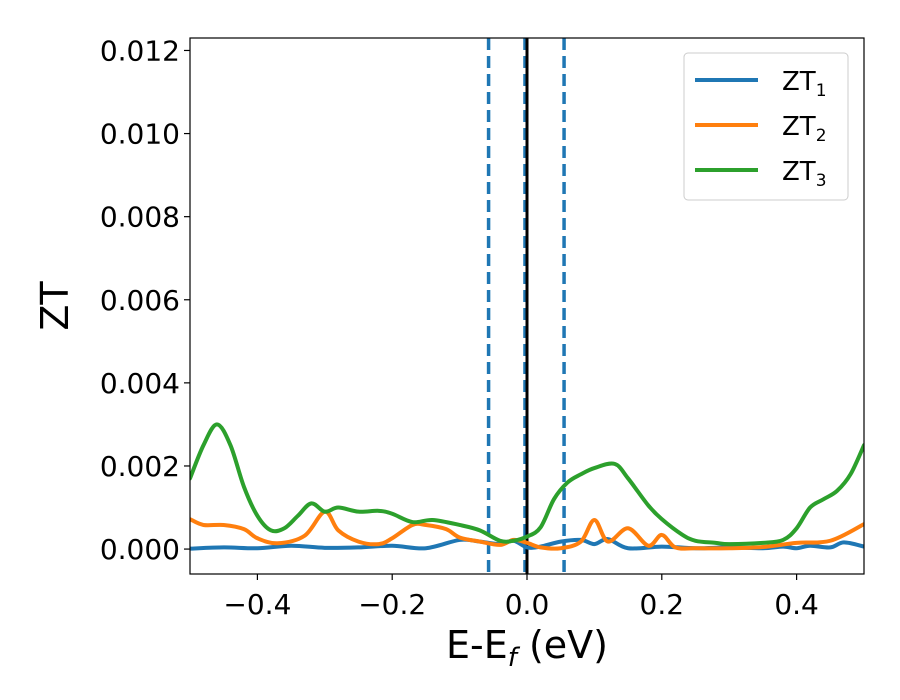 The image size is (900, 700). I want to click on legend: ZT1 ZT2 ZT3, so click(766, 126).